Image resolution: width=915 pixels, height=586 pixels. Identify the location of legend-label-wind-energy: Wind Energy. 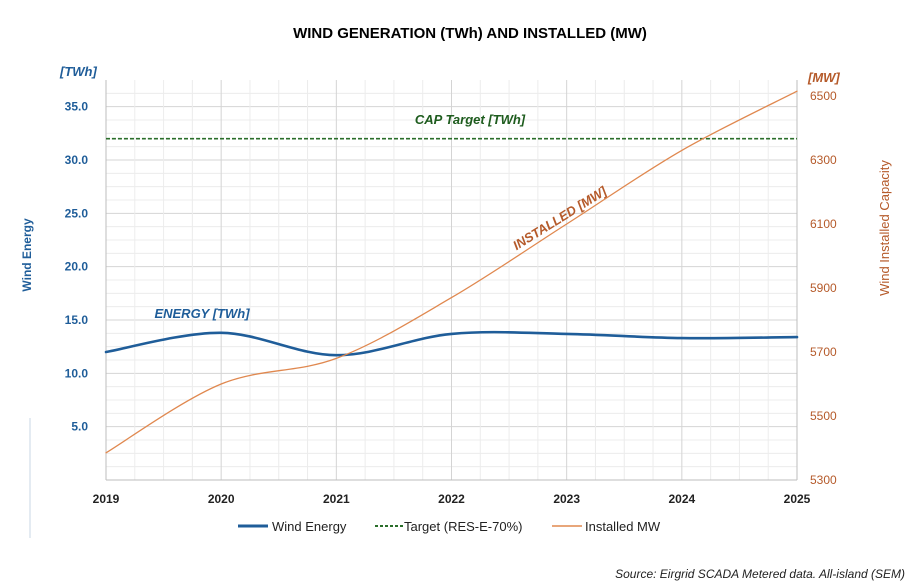
(309, 526).